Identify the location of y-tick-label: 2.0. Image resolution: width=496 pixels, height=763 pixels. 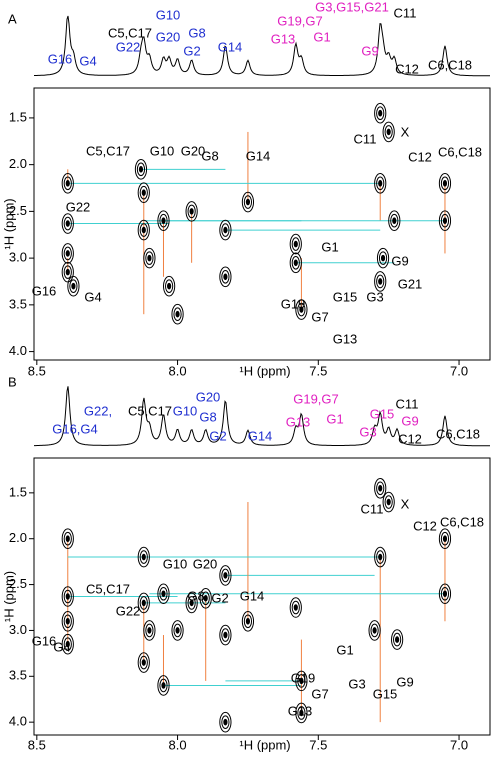
(18, 537).